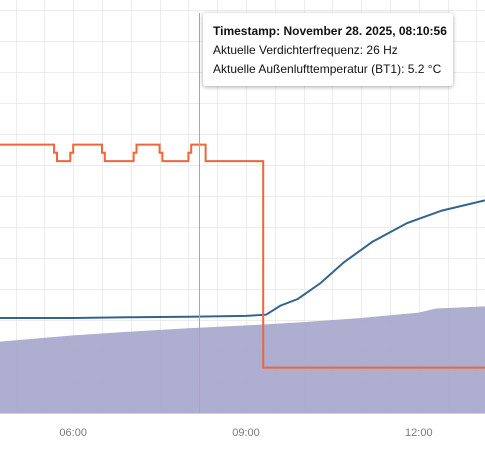 The image size is (485, 458). Describe the element at coordinates (73, 433) in the screenshot. I see `x-tick-label: 06:00` at that location.